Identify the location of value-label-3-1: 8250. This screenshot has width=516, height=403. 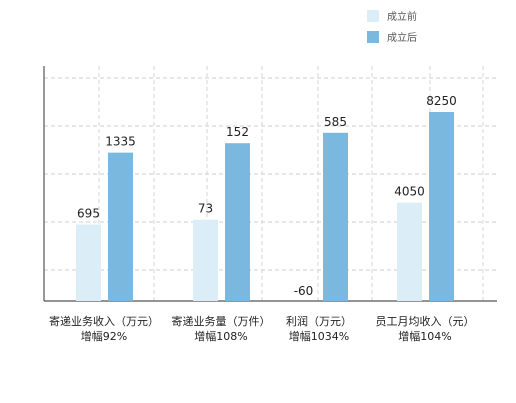
(441, 101).